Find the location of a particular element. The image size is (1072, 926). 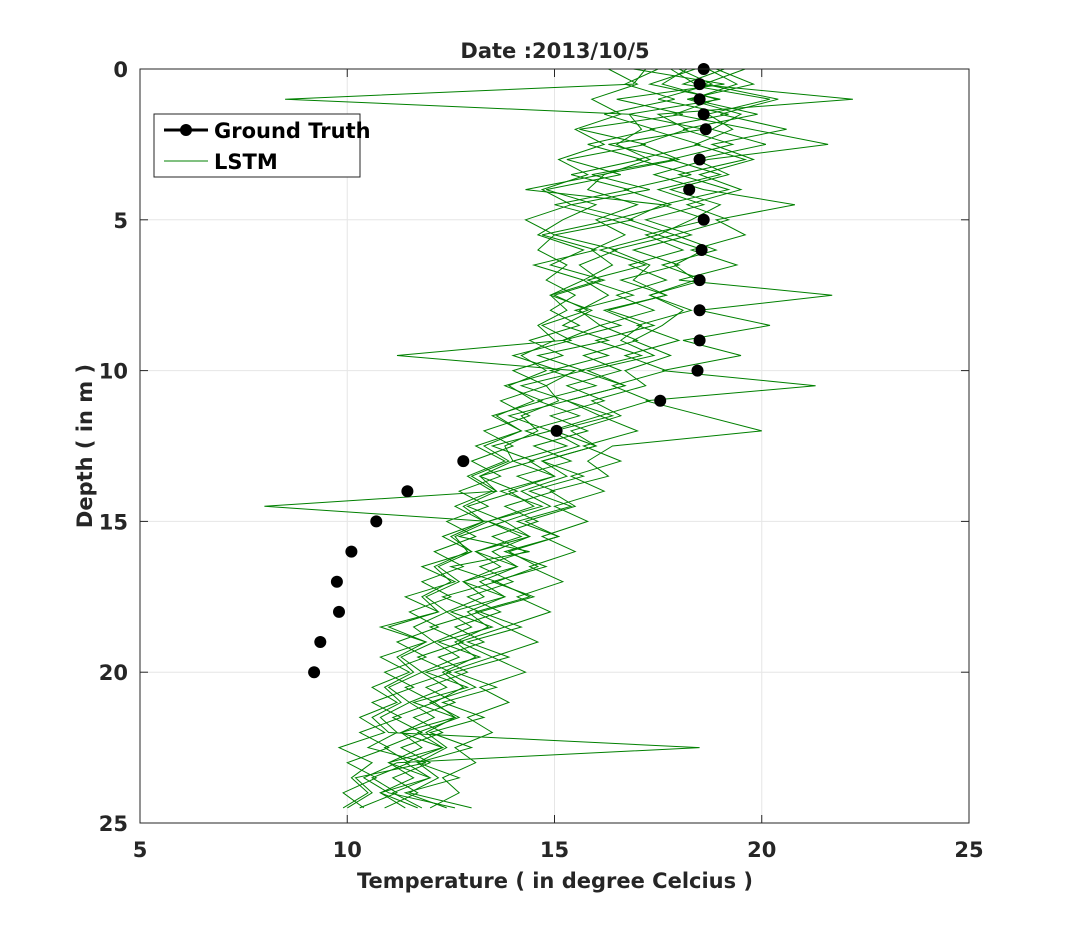

y-tick-label: 0 is located at coordinates (120, 70).